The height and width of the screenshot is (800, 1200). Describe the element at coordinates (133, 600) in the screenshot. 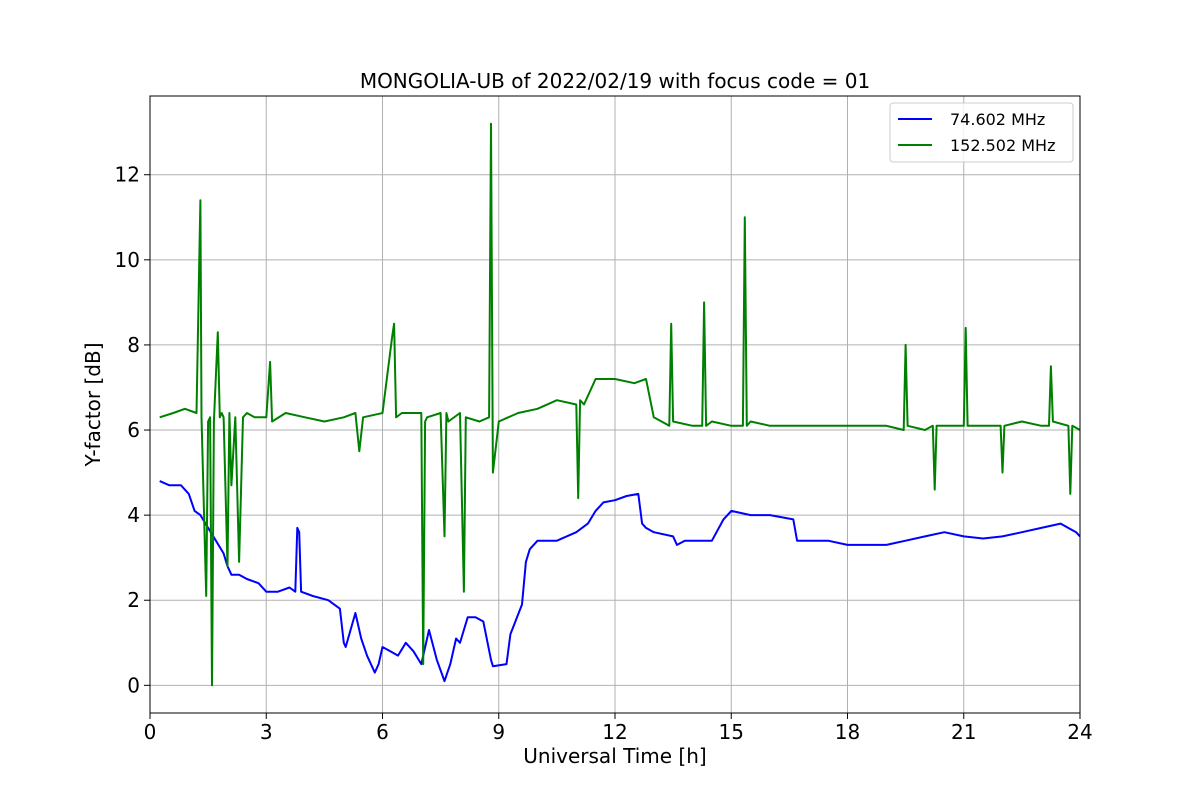

I see `y-tick-label: 2` at that location.